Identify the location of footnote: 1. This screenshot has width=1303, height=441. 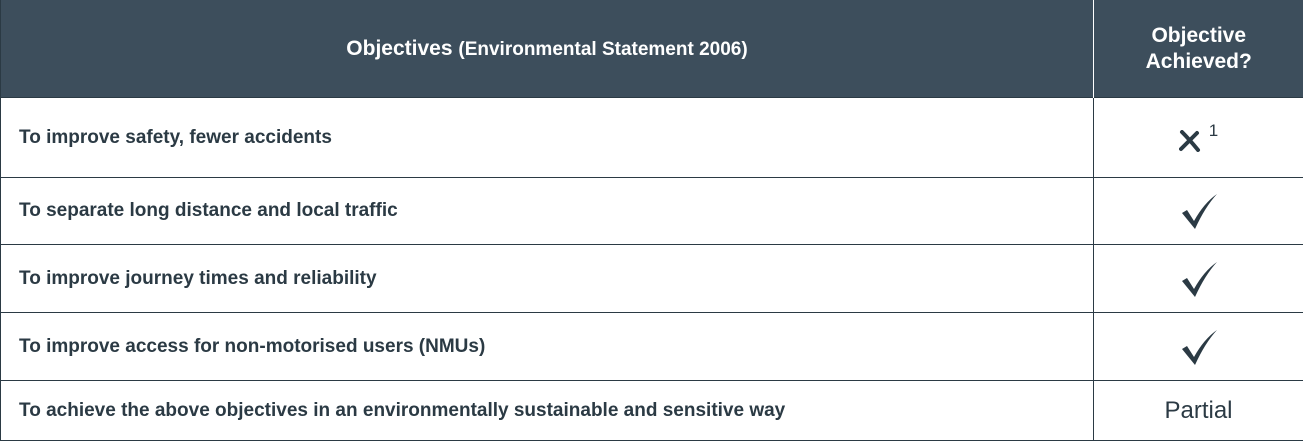
(1213, 130).